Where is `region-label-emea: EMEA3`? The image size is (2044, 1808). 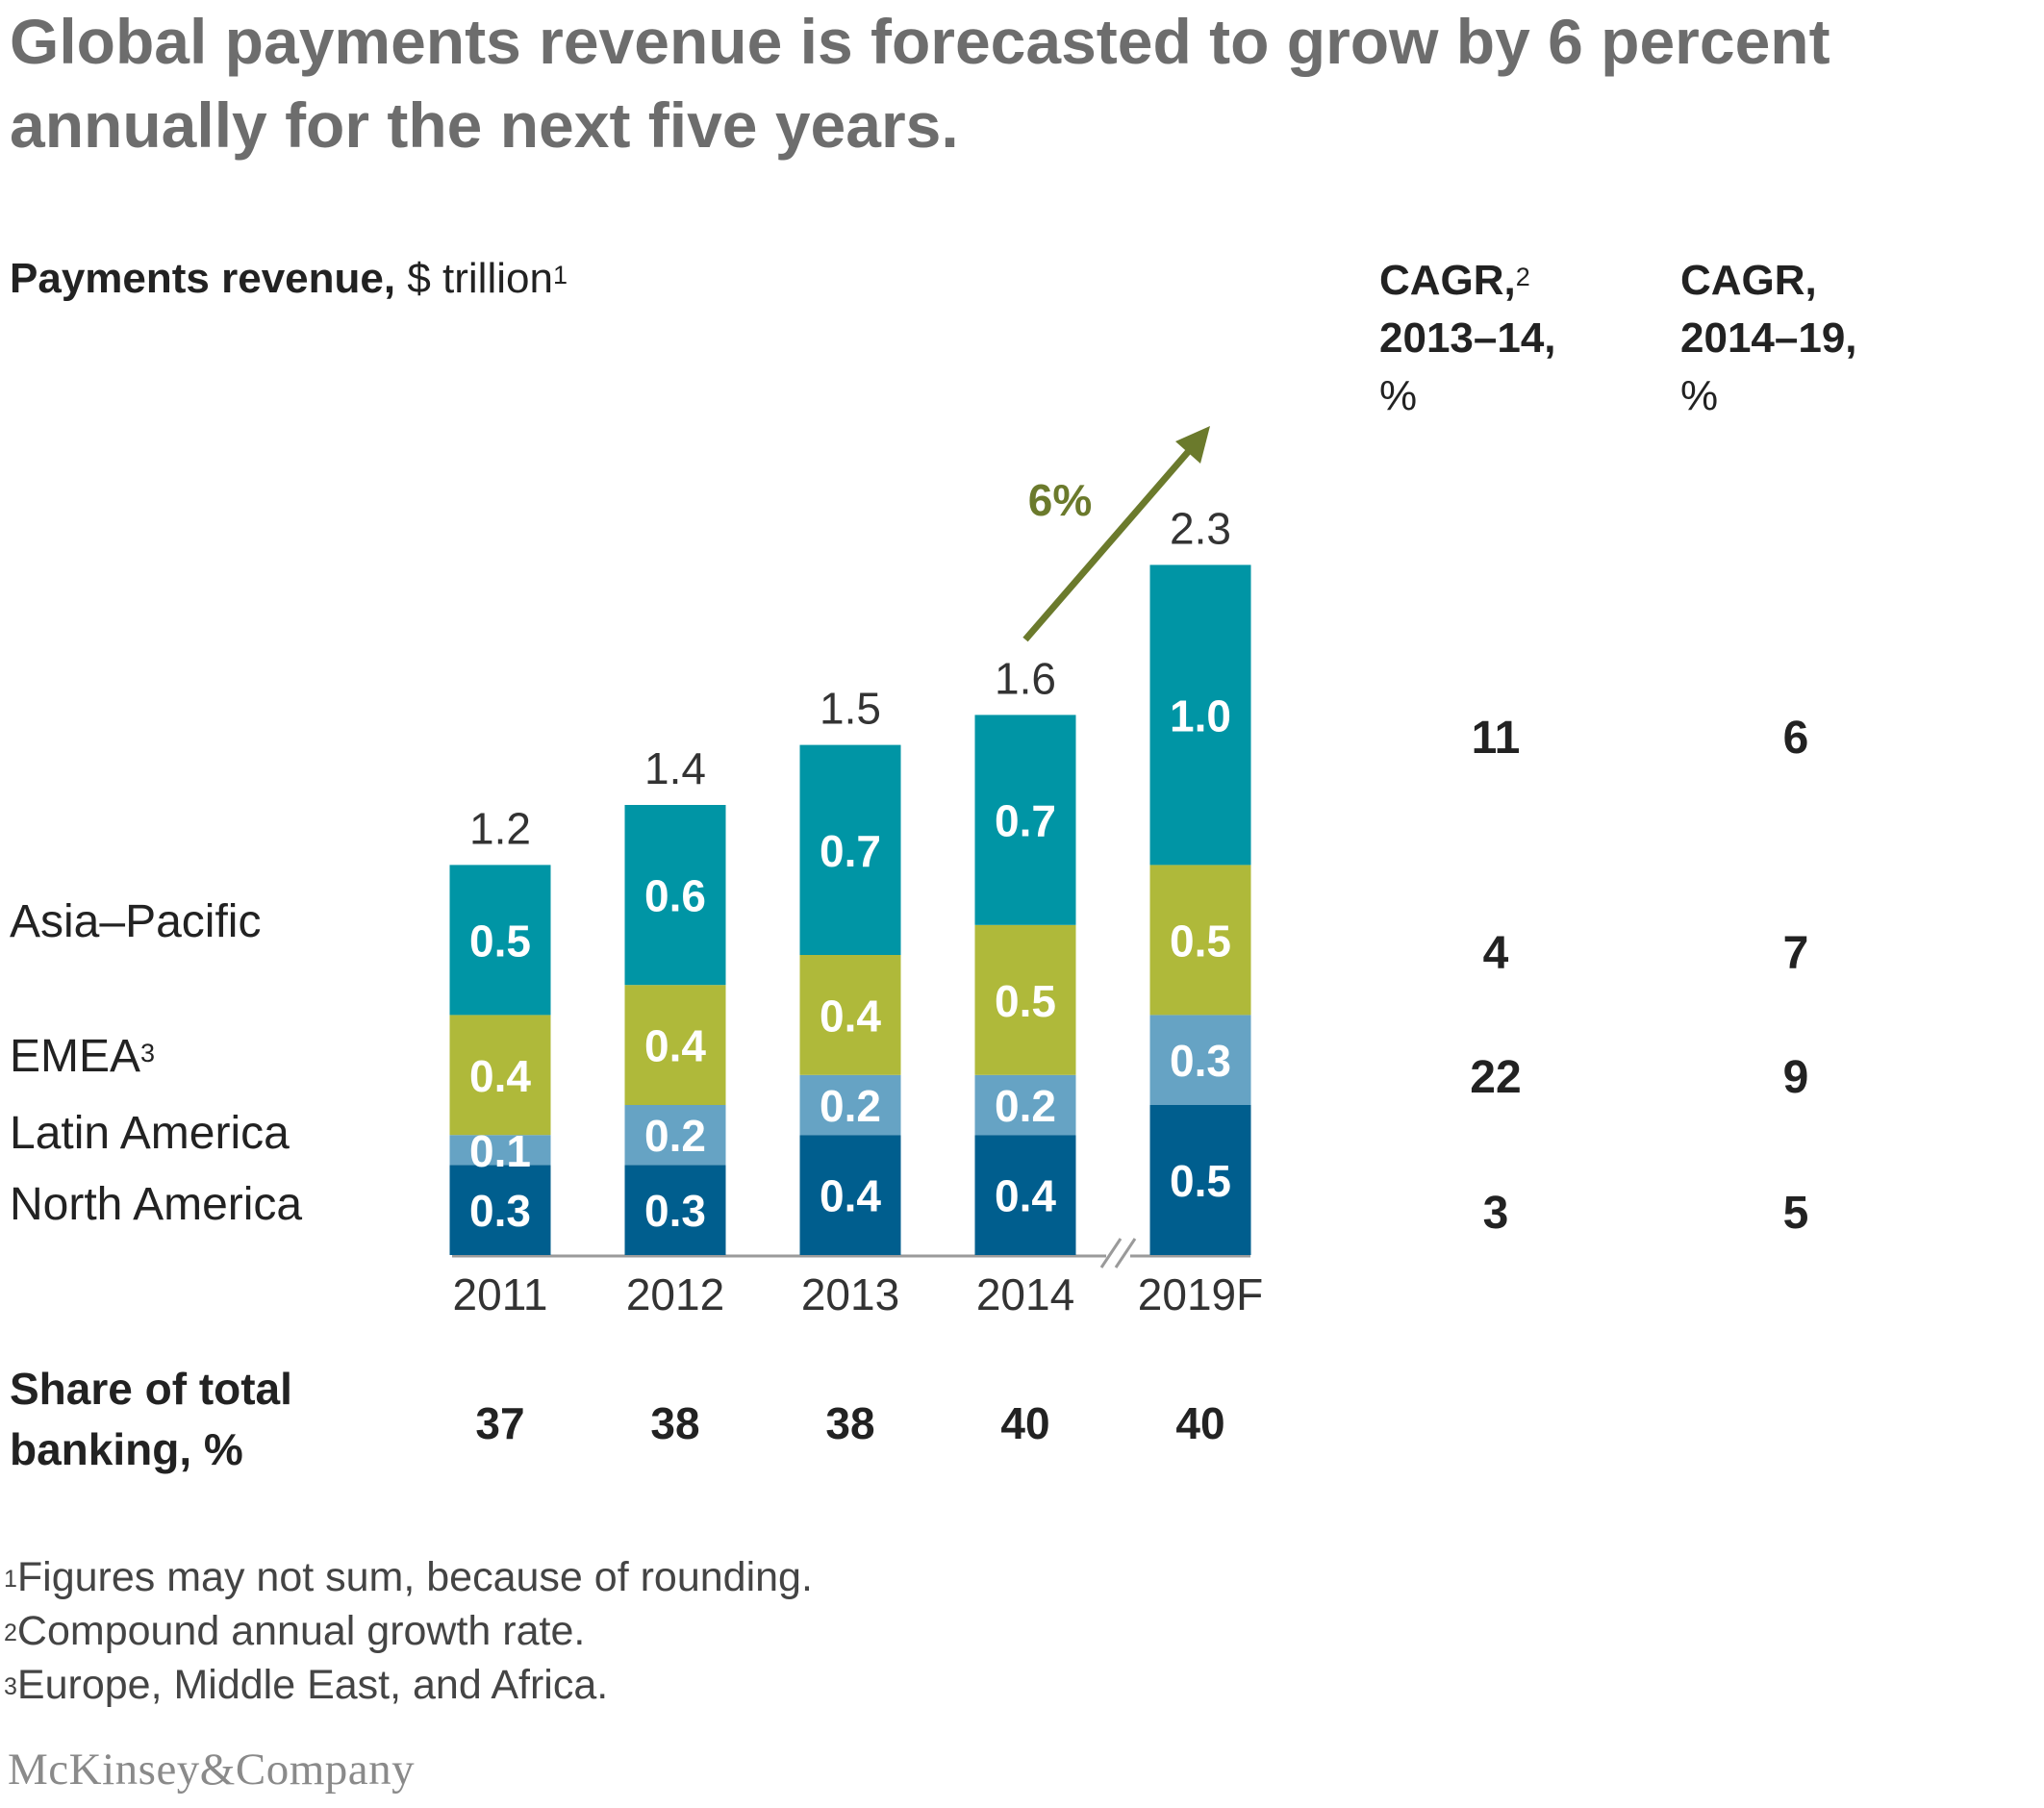
region-label-emea: EMEA3 is located at coordinates (83, 1057).